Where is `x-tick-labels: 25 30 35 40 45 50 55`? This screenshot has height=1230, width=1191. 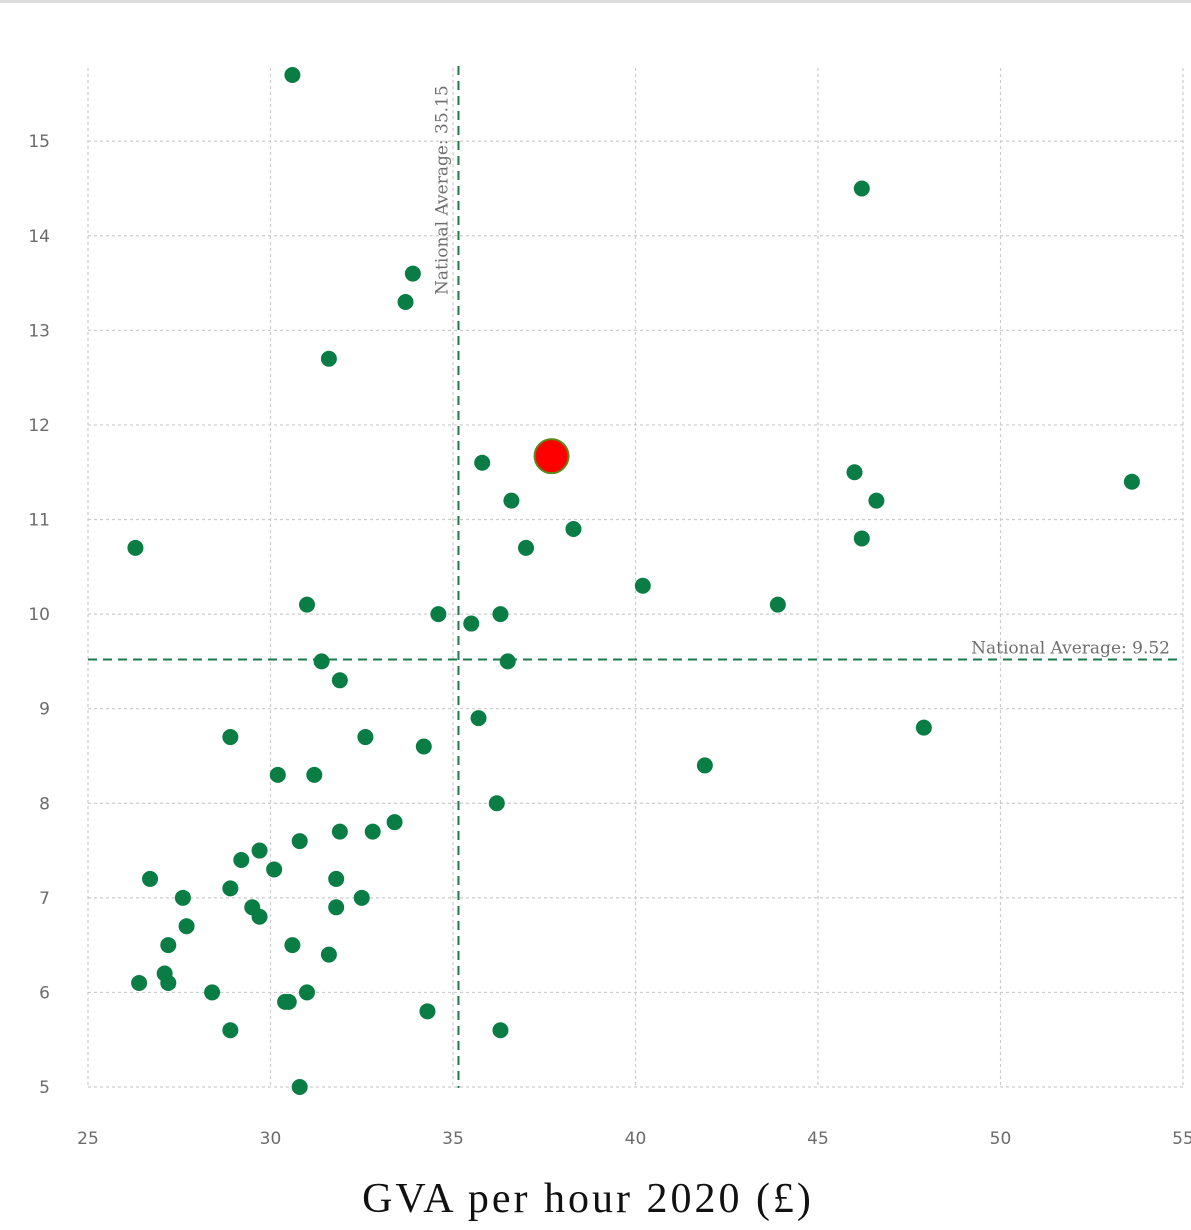 x-tick-labels: 25 30 35 40 45 50 55 is located at coordinates (634, 1139).